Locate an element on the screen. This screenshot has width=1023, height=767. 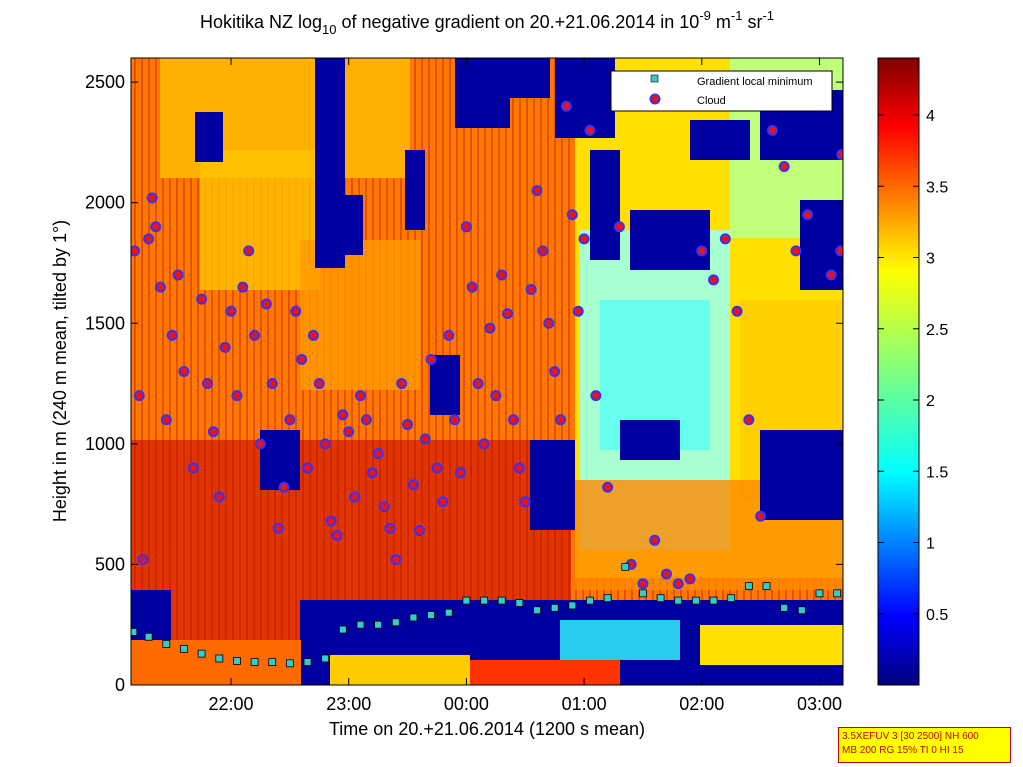
y-axis-label: Height in m (240 m mean, tilted by 1°) is located at coordinates (60, 371).